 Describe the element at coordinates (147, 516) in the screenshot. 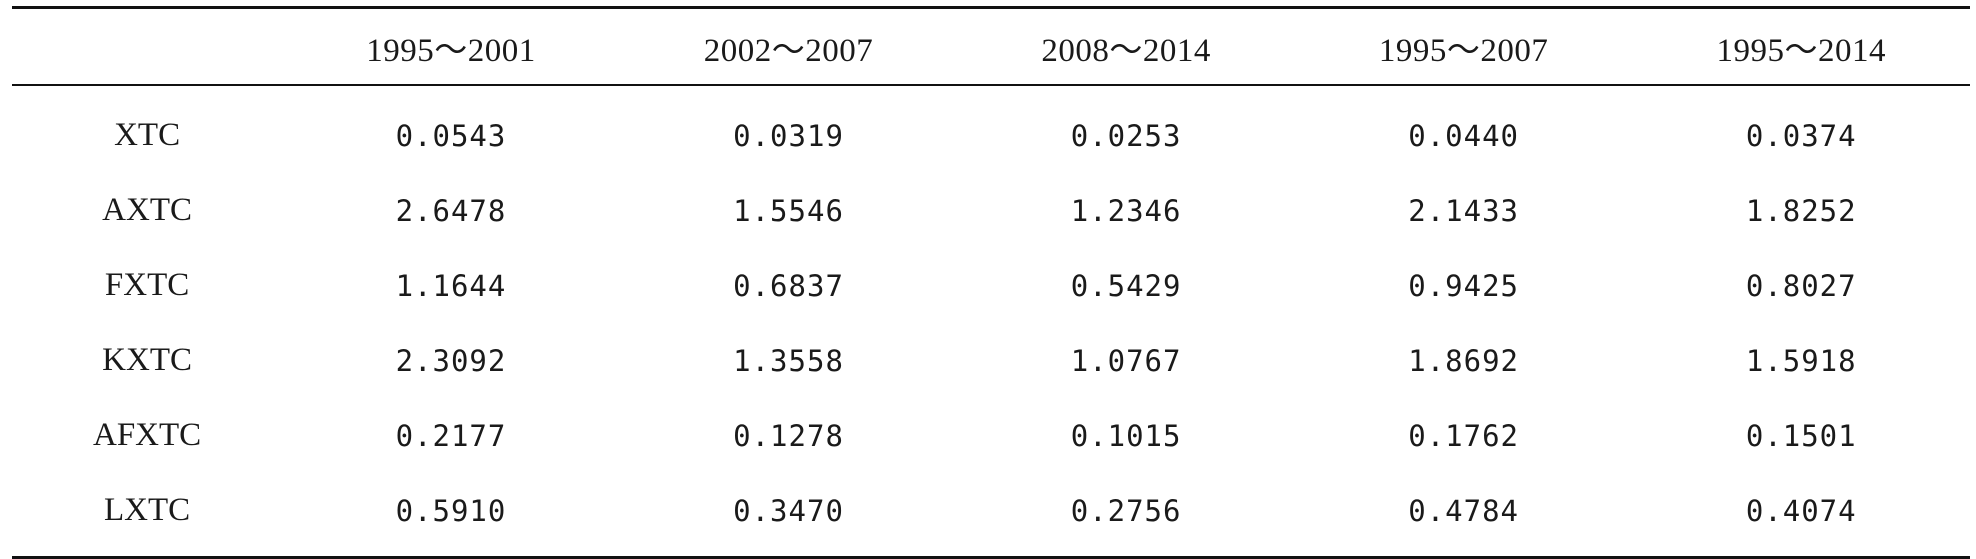

I see `row-label: LXTC` at that location.